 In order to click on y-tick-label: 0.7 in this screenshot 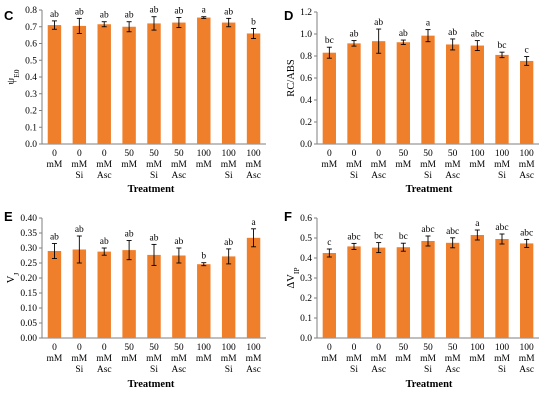, I will do `click(31, 28)`.